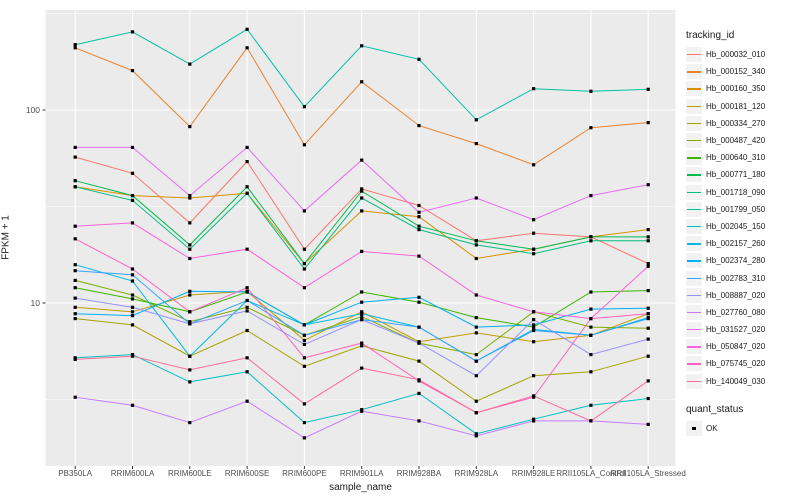 This screenshot has height=500, width=800. Describe the element at coordinates (742, 428) in the screenshot. I see `legend-item-quant-OK: OK` at that location.